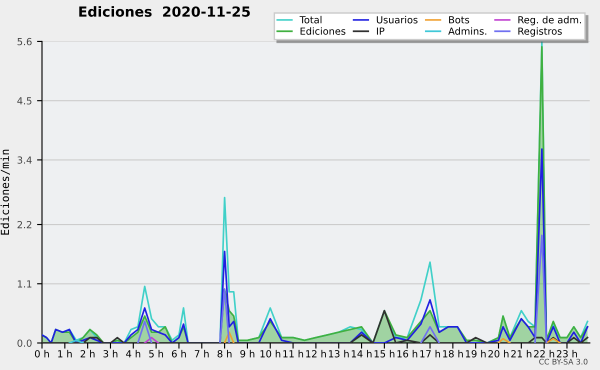 This screenshot has height=370, width=600. What do you see at coordinates (293, 354) in the screenshot?
I see `x-tick-label: 11 h` at bounding box center [293, 354].